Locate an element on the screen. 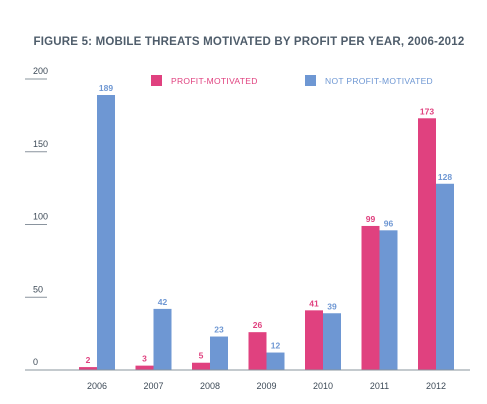 The height and width of the screenshot is (404, 487). legend-swatch-not-profit is located at coordinates (310, 80).